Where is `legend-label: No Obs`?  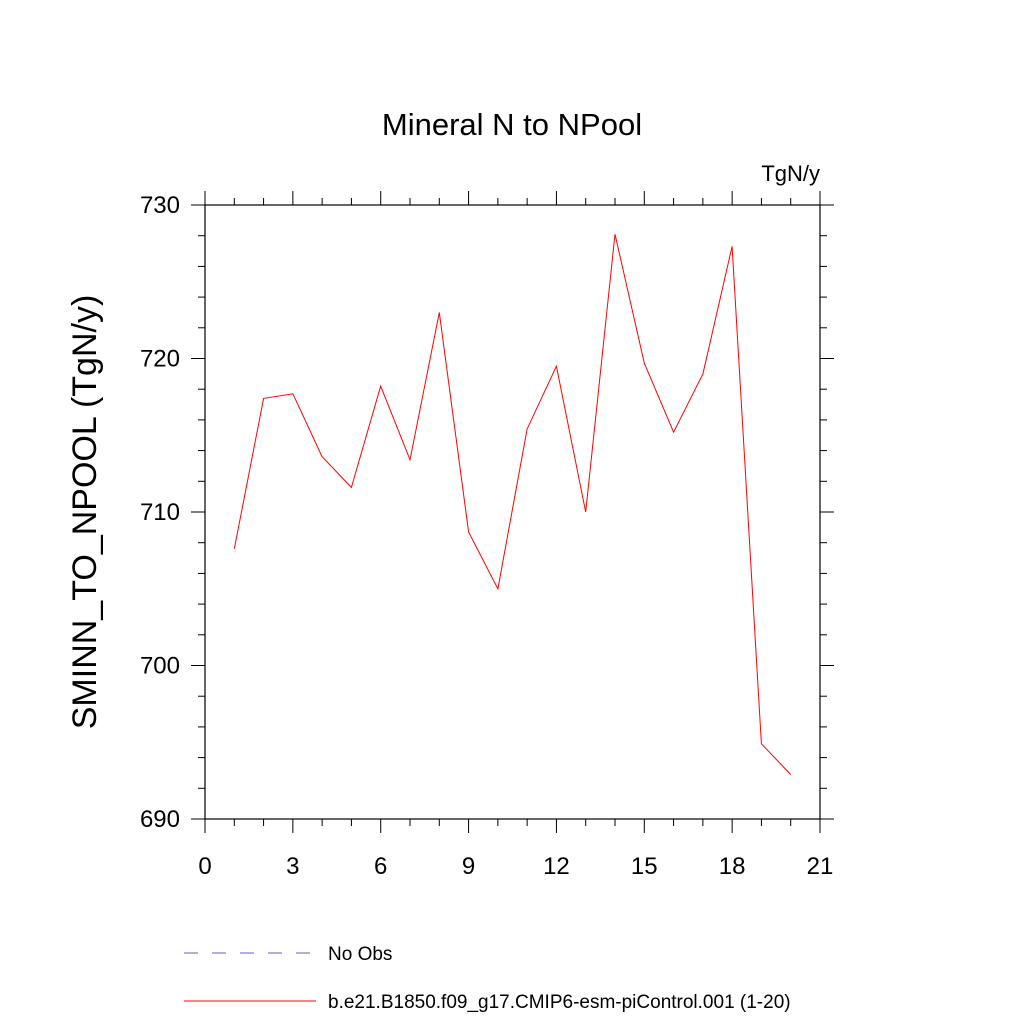
legend-label: No Obs is located at coordinates (360, 954).